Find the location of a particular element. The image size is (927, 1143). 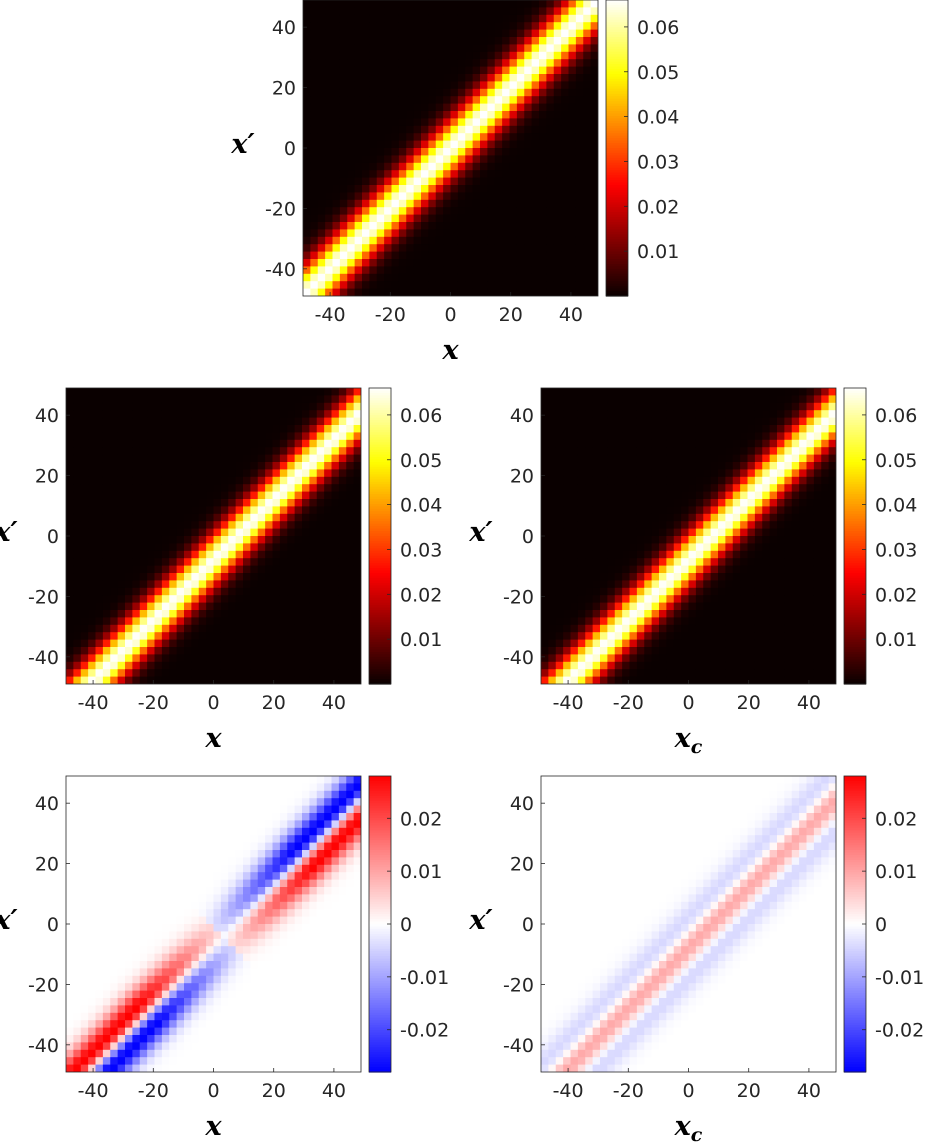

colorbar-tick-label: 0.01 is located at coordinates (658, 252).